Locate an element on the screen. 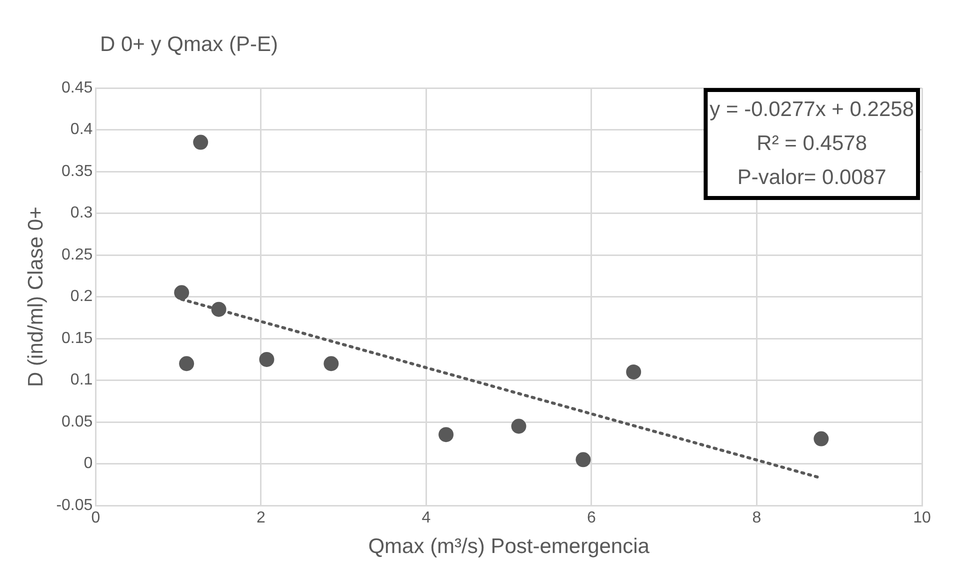  annotation: R² = 0.4578 is located at coordinates (812, 143).